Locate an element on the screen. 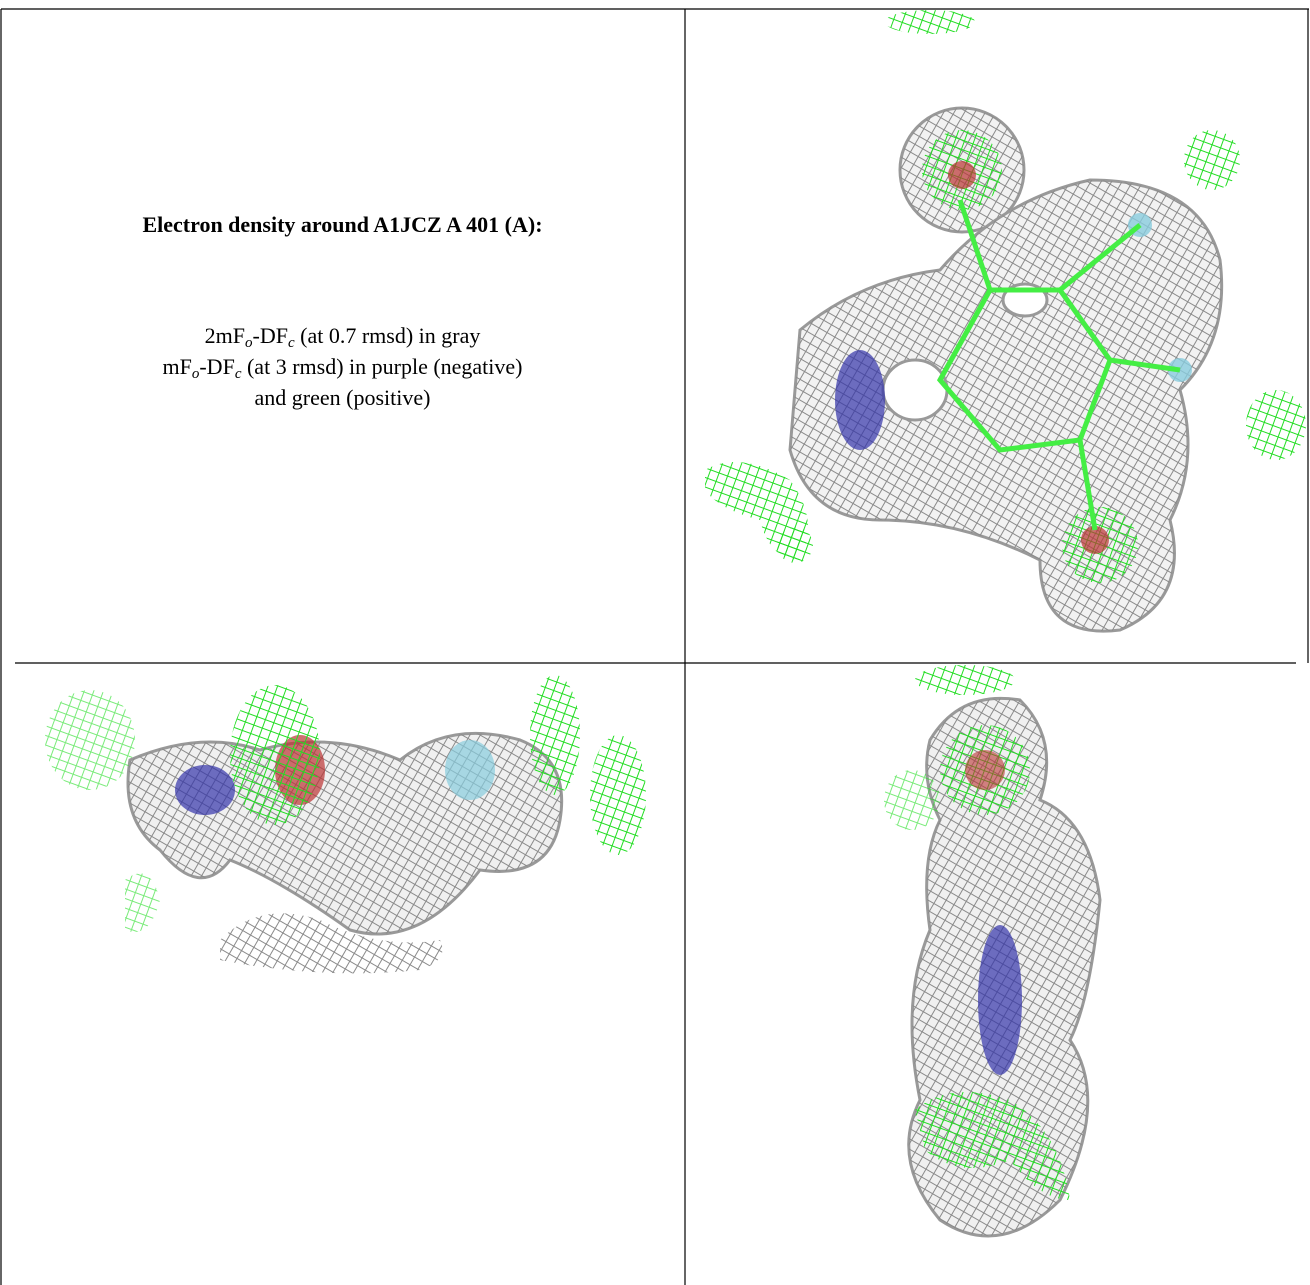 The width and height of the screenshot is (1310, 1285). text: (at 0.7 rmsd) in gray is located at coordinates (387, 335).